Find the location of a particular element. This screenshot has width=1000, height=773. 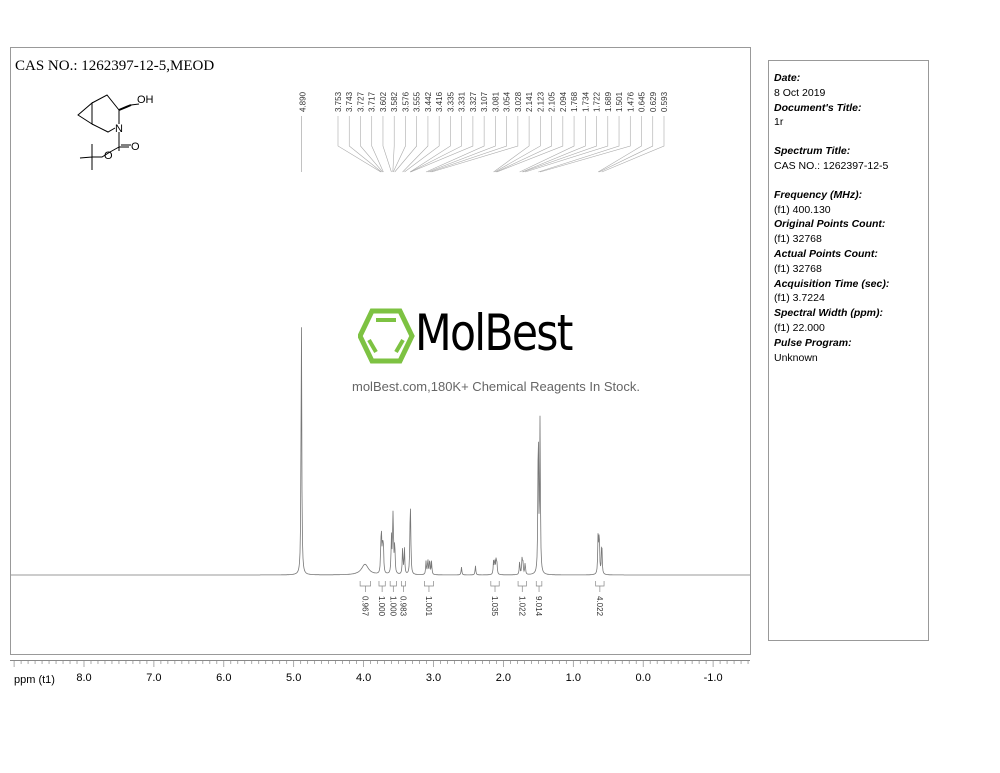

integral-value: 0.983 is located at coordinates (402, 606).